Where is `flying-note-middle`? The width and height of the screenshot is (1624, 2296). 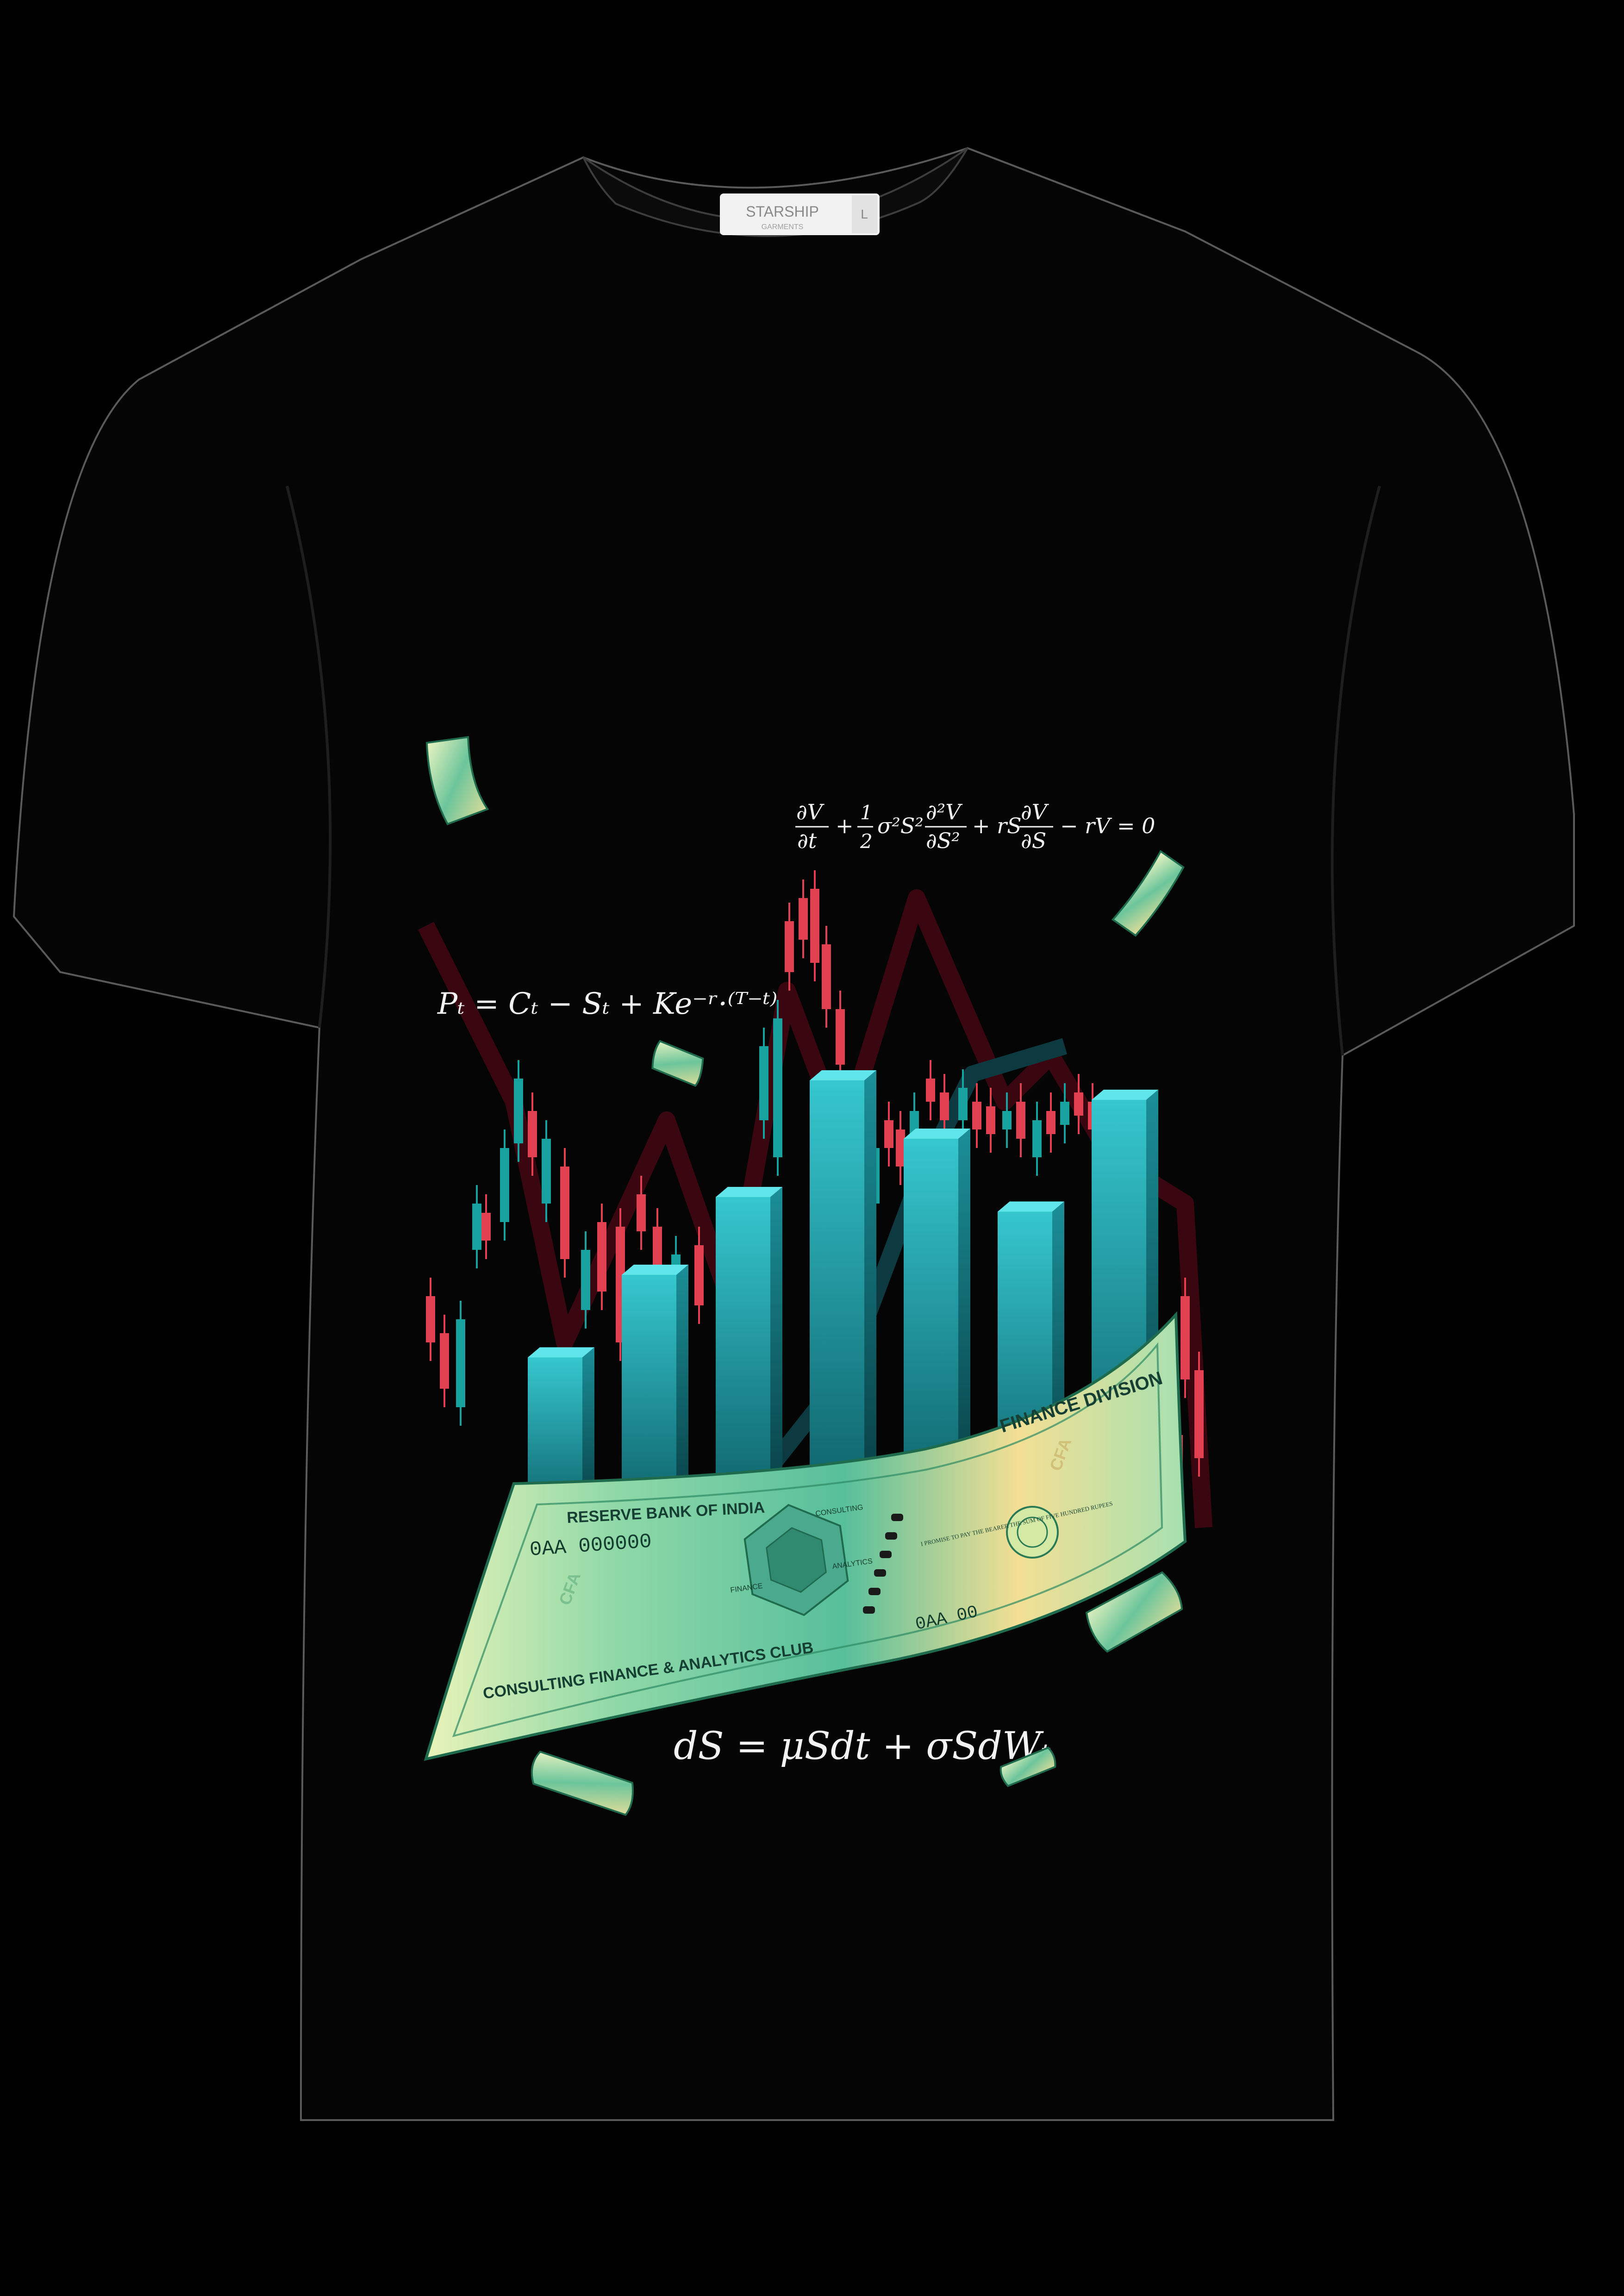
flying-note-middle is located at coordinates (677, 1063).